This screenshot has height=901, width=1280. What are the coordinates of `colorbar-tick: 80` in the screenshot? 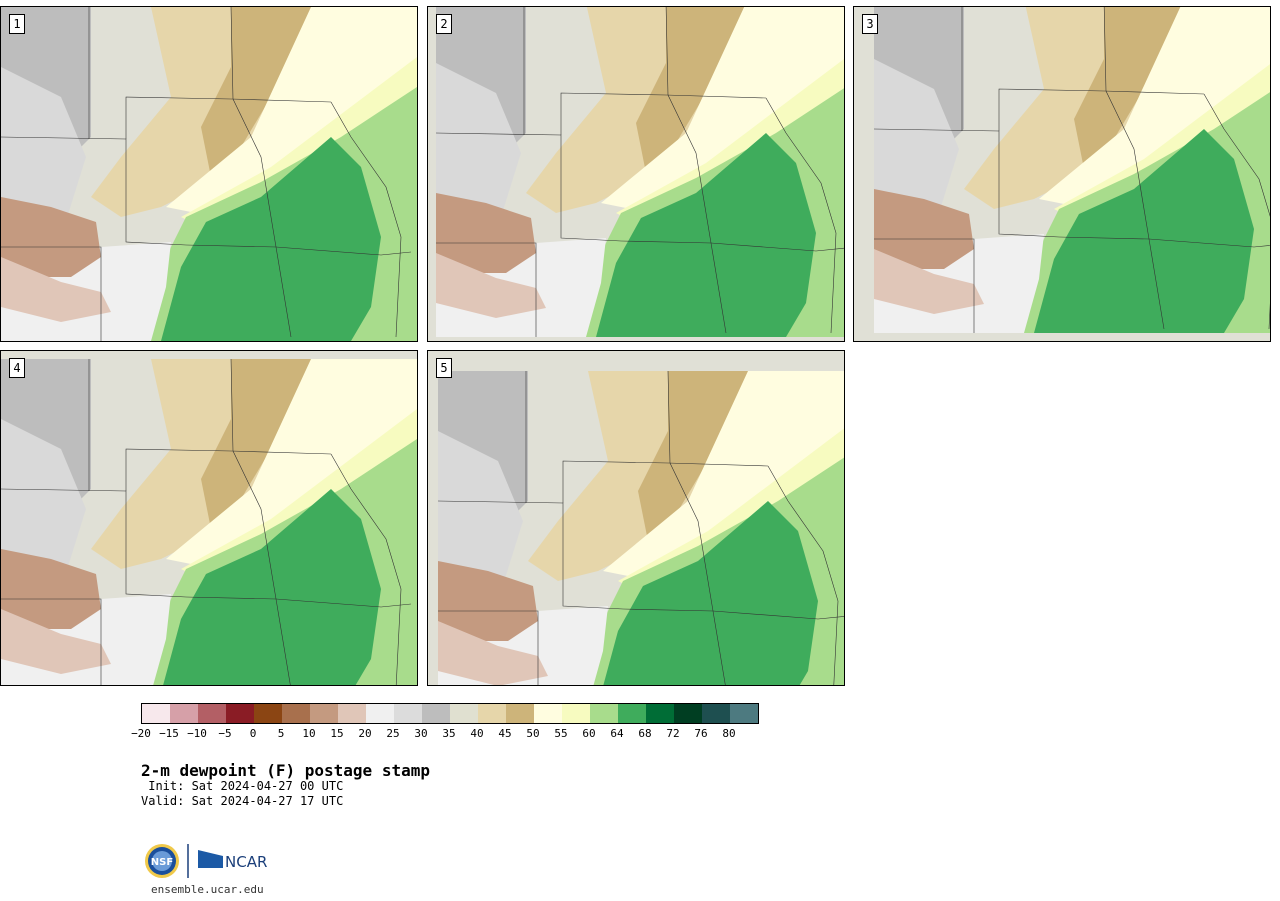 It's located at (729, 733).